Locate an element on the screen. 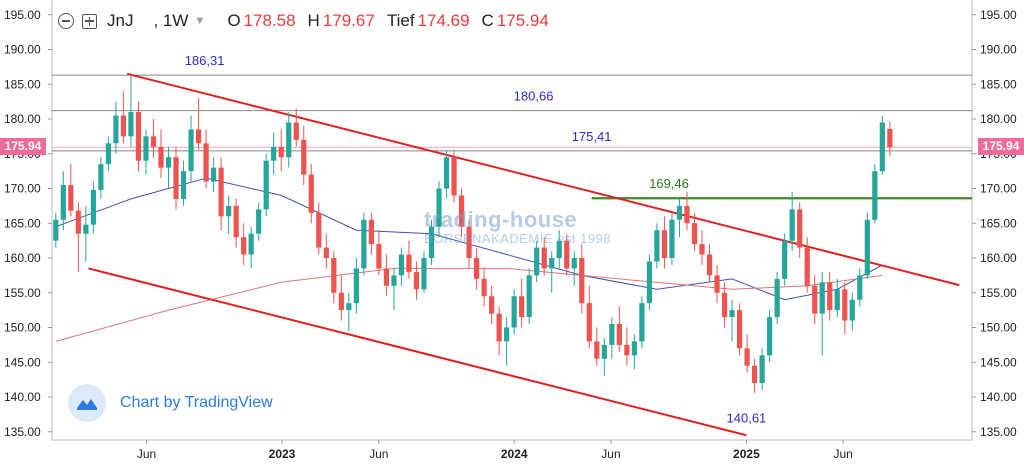 This screenshot has height=465, width=1024. collapse-legend-icon is located at coordinates (66, 21).